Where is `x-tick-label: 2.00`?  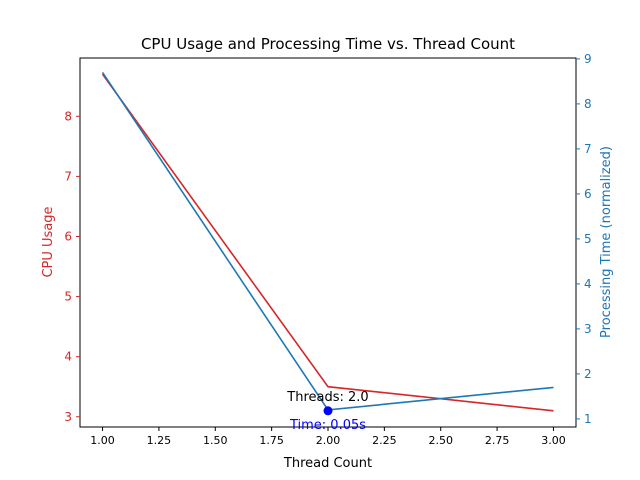 x-tick-label: 2.00 is located at coordinates (328, 440).